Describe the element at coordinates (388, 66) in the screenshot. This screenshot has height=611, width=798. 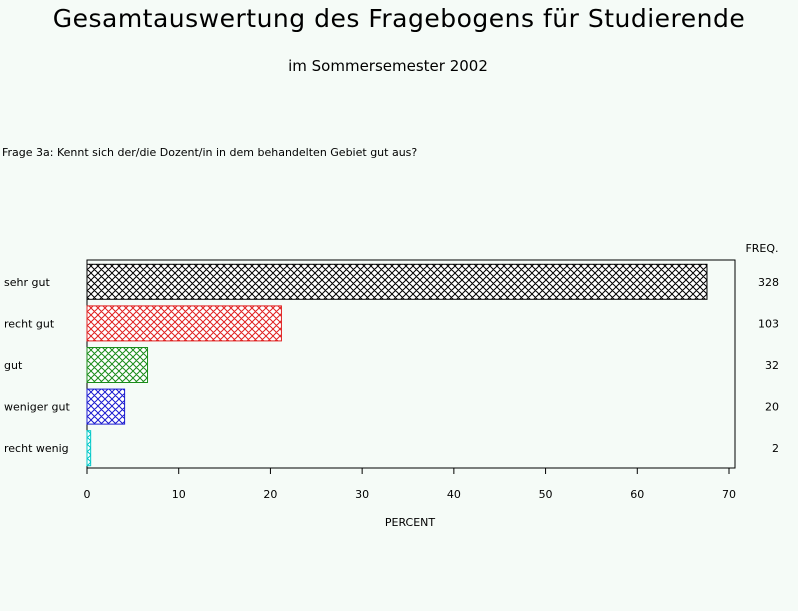
I see `chart-subtitle: im Sommersemester 2002` at that location.